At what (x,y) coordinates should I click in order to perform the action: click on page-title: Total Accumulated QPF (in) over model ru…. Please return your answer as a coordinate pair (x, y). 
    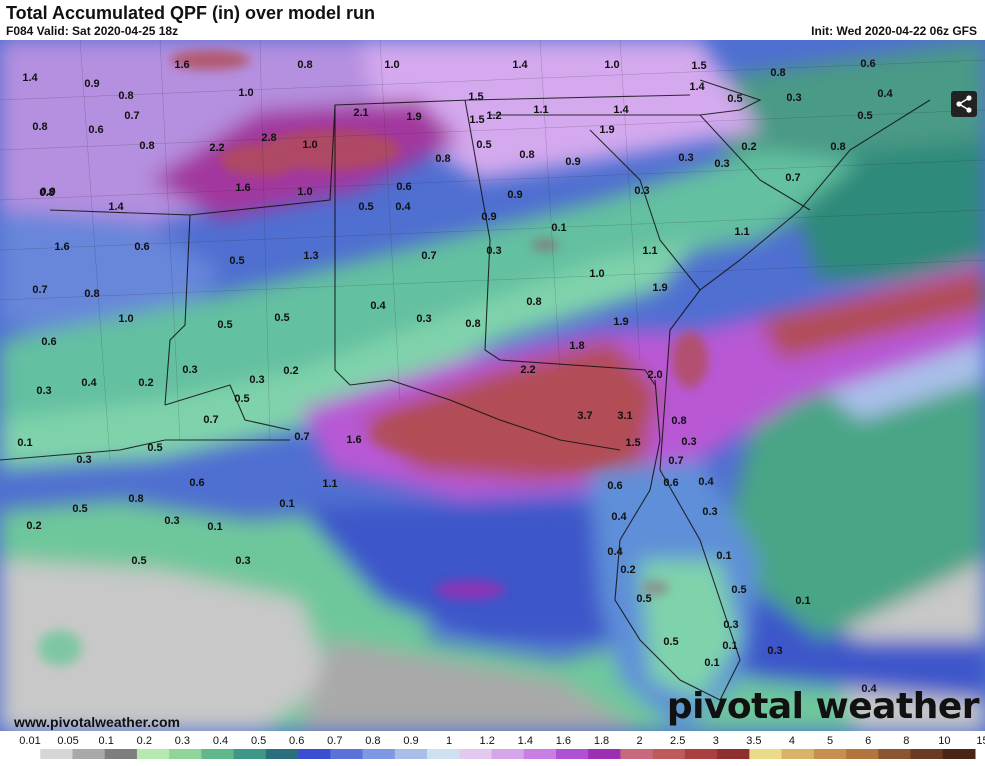
    Looking at the image, I should click on (191, 13).